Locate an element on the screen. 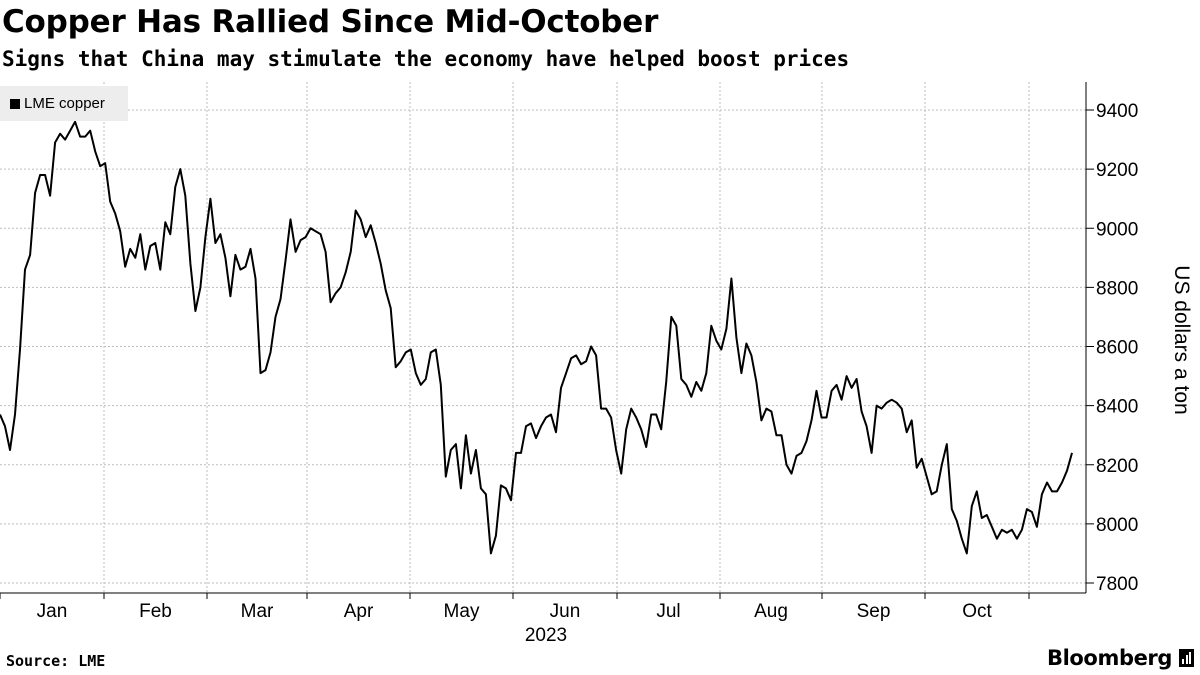 The image size is (1200, 675). y-tick-label-8800: 8800 is located at coordinates (1117, 288).